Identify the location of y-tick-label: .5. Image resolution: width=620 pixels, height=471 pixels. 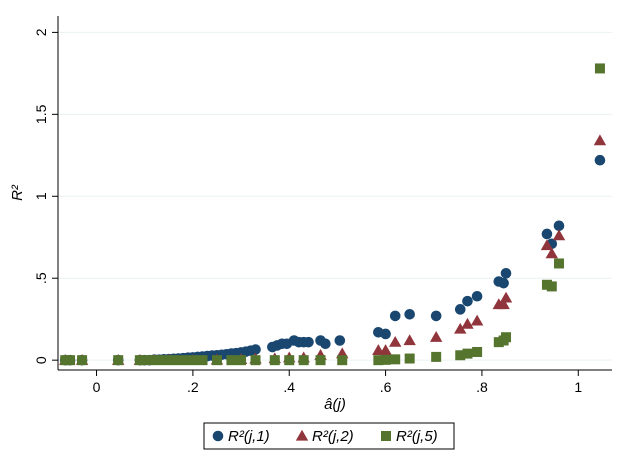
(41, 278).